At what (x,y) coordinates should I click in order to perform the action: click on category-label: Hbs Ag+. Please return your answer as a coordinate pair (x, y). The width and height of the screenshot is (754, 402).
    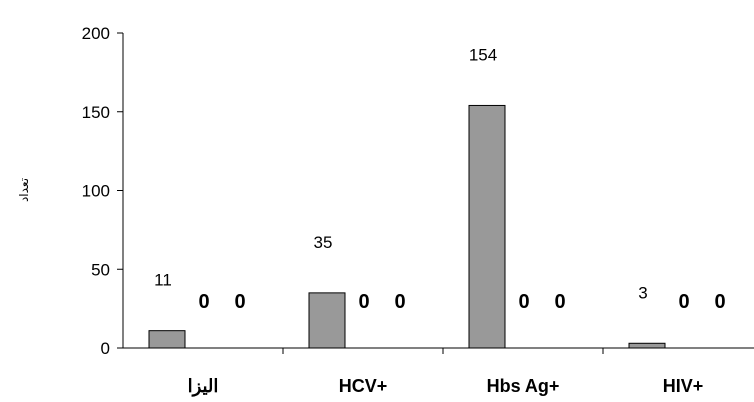
    Looking at the image, I should click on (523, 386).